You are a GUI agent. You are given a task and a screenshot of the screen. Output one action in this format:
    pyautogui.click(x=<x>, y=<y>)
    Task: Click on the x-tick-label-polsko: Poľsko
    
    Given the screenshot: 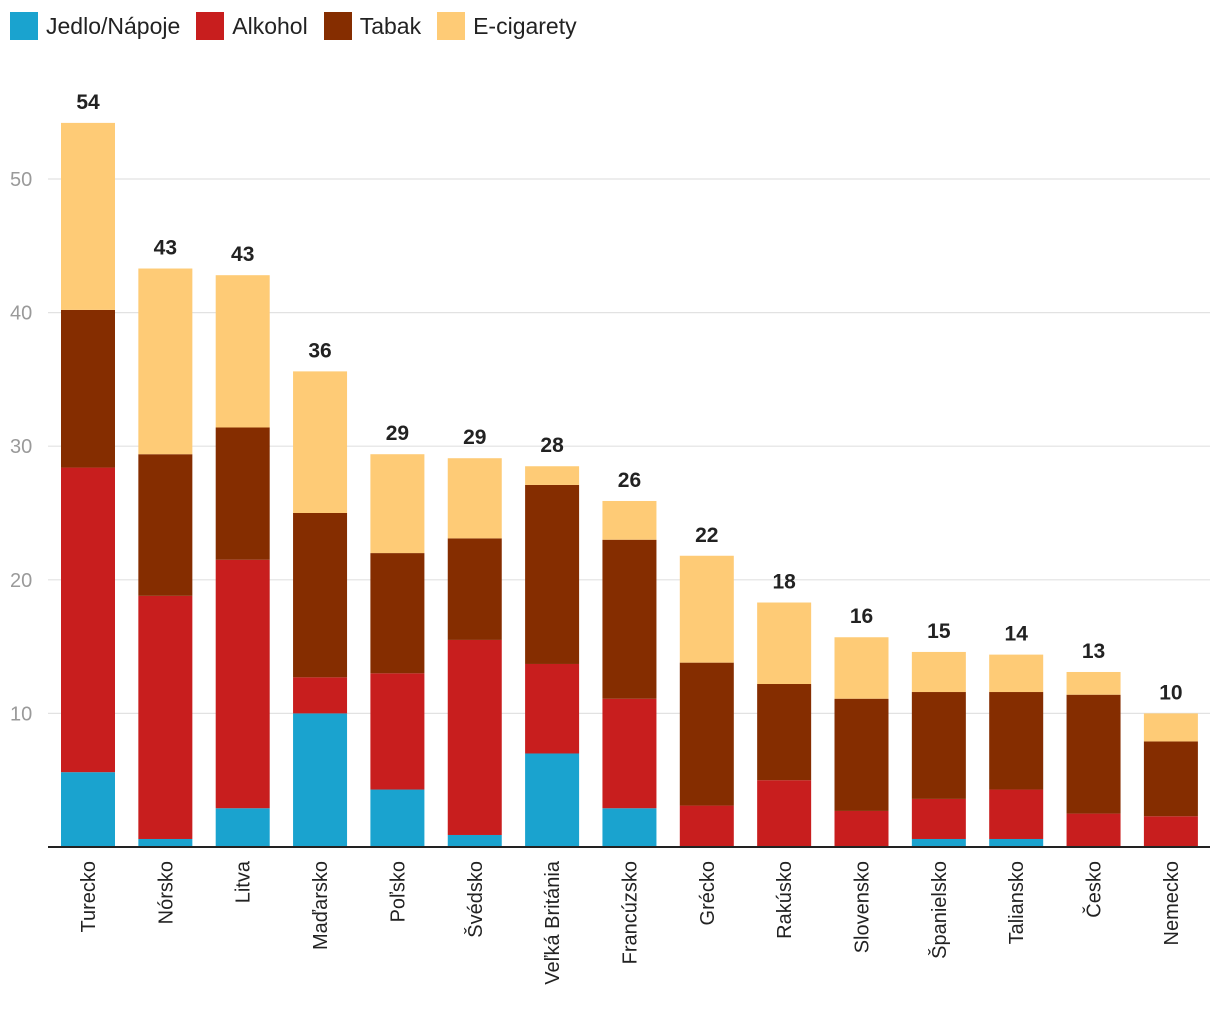 What is the action you would take?
    pyautogui.click(x=398, y=891)
    